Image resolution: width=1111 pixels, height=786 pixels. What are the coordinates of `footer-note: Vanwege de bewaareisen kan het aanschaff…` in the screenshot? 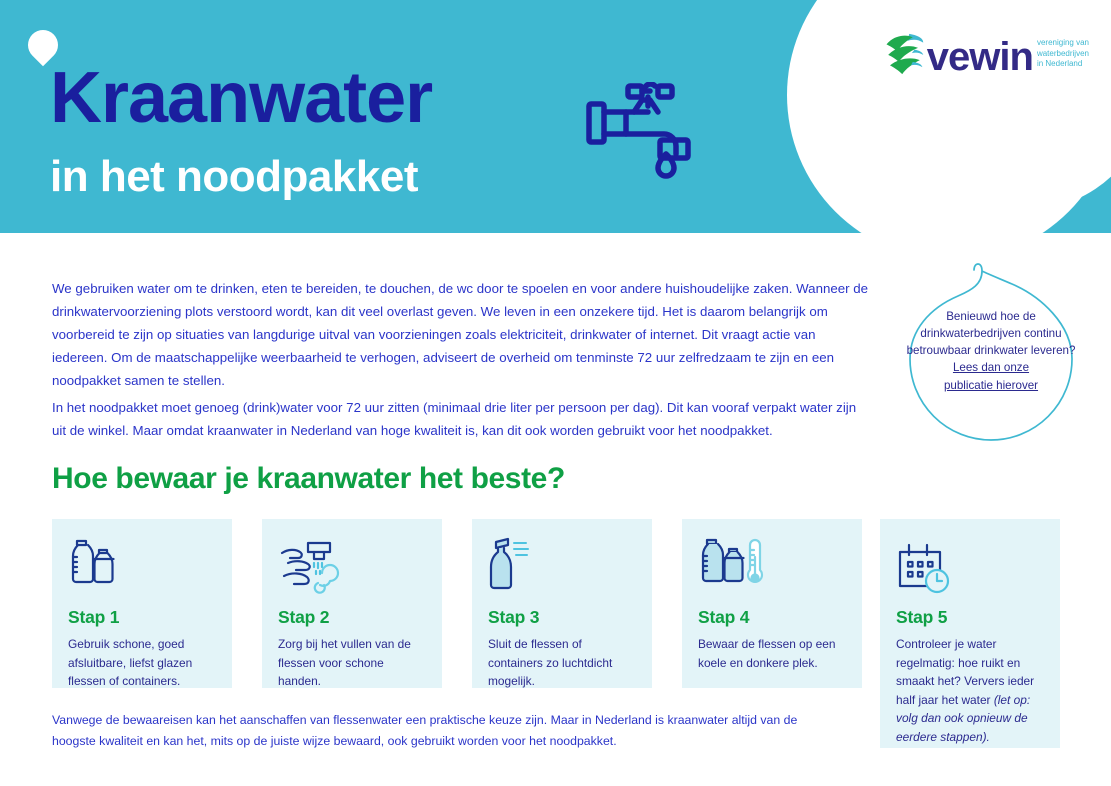 It's located at (425, 731).